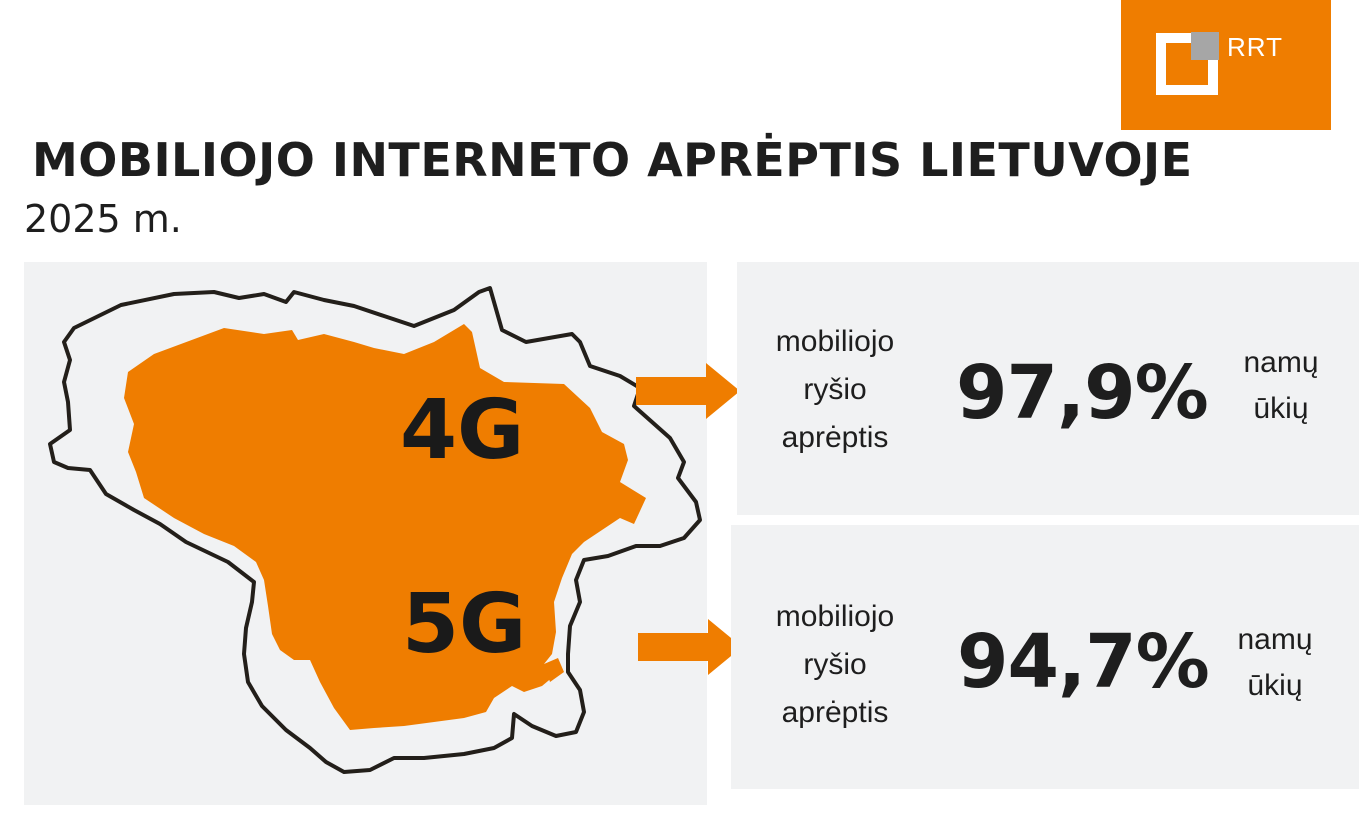 This screenshot has width=1359, height=821. Describe the element at coordinates (103, 219) in the screenshot. I see `year-subtitle: 2025 m.` at that location.